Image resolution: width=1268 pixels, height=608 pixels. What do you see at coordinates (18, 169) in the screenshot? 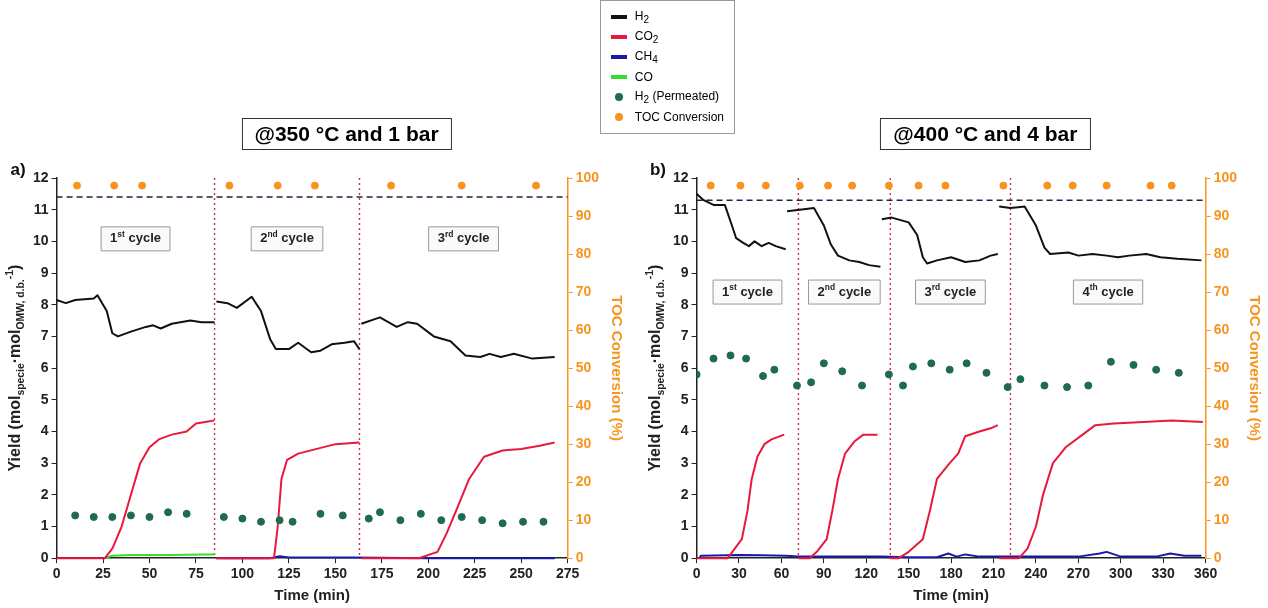
I see `text: a)` at bounding box center [18, 169].